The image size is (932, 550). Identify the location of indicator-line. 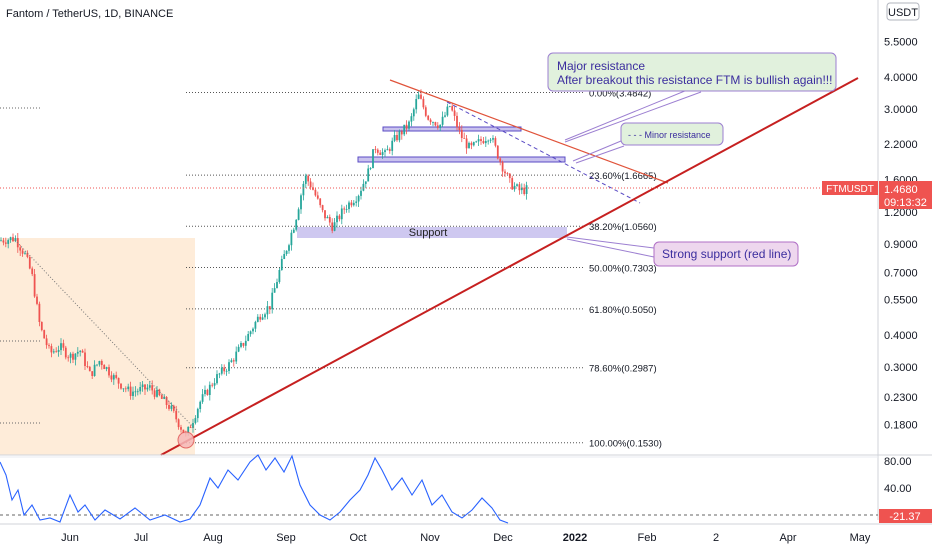
(254, 489).